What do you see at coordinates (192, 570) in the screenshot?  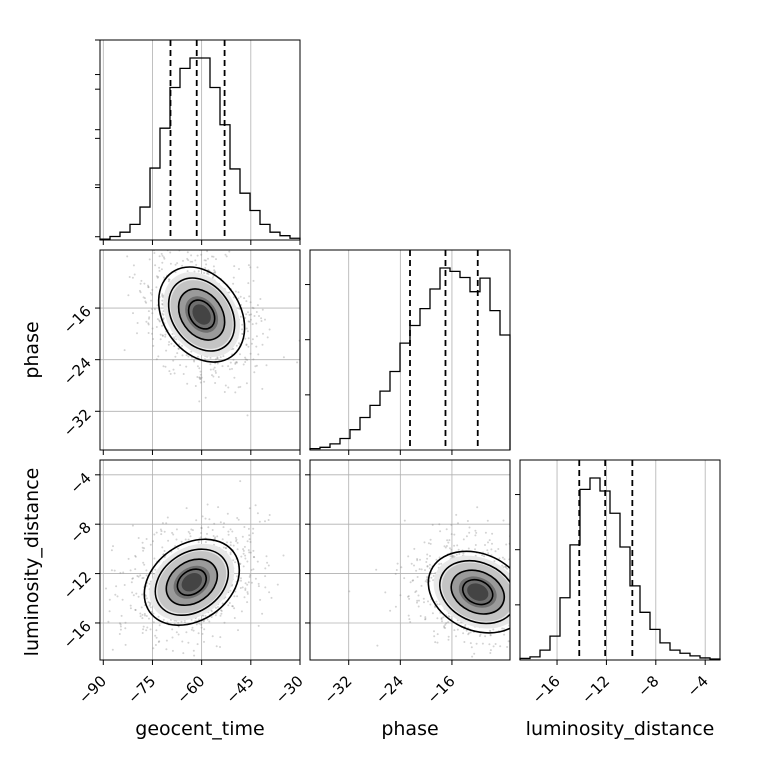 I see `joint-content` at bounding box center [192, 570].